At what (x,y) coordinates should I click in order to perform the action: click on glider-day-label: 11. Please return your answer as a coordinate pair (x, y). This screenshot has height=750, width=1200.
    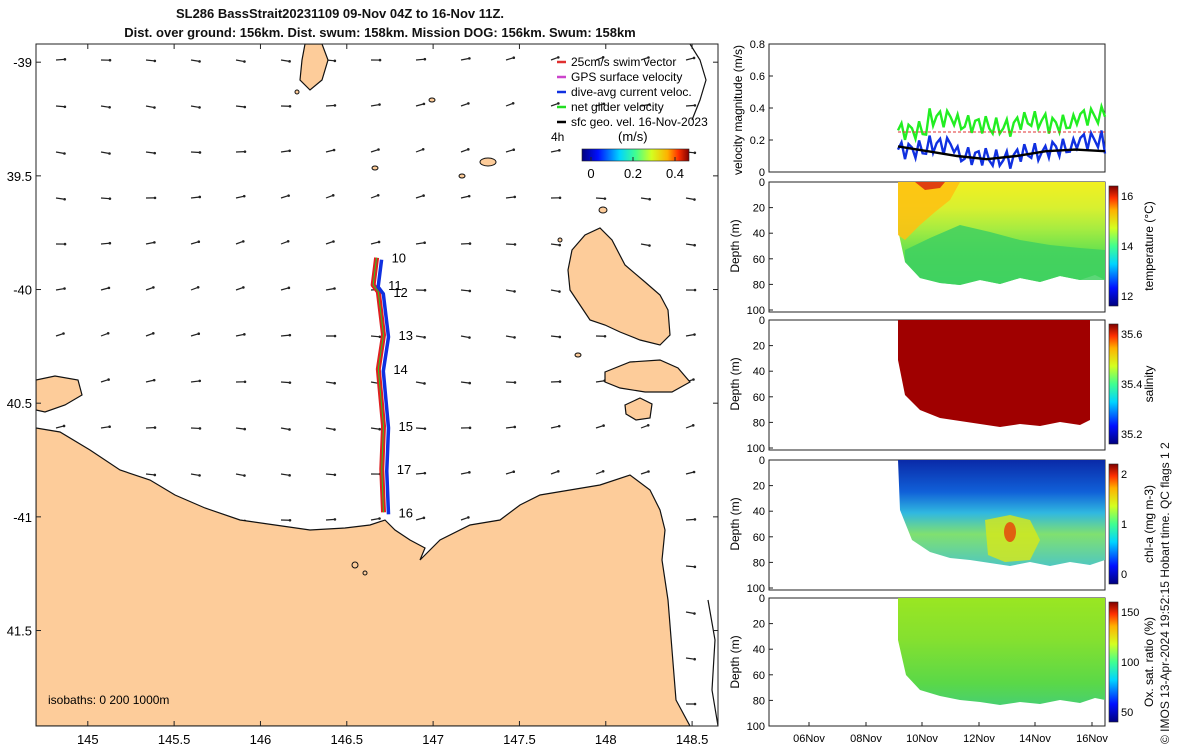
    Looking at the image, I should click on (395, 285).